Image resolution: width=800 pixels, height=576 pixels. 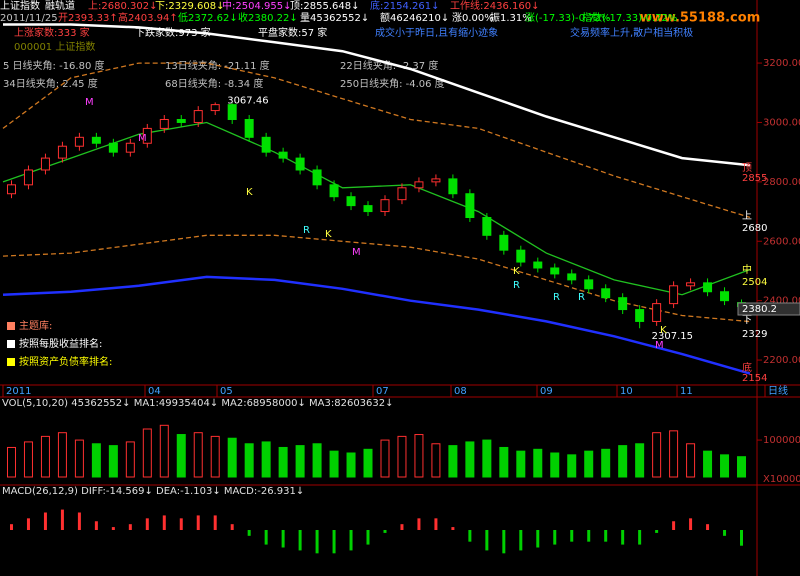 What do you see at coordinates (747, 168) in the screenshot?
I see `right-label: 顶` at bounding box center [747, 168].